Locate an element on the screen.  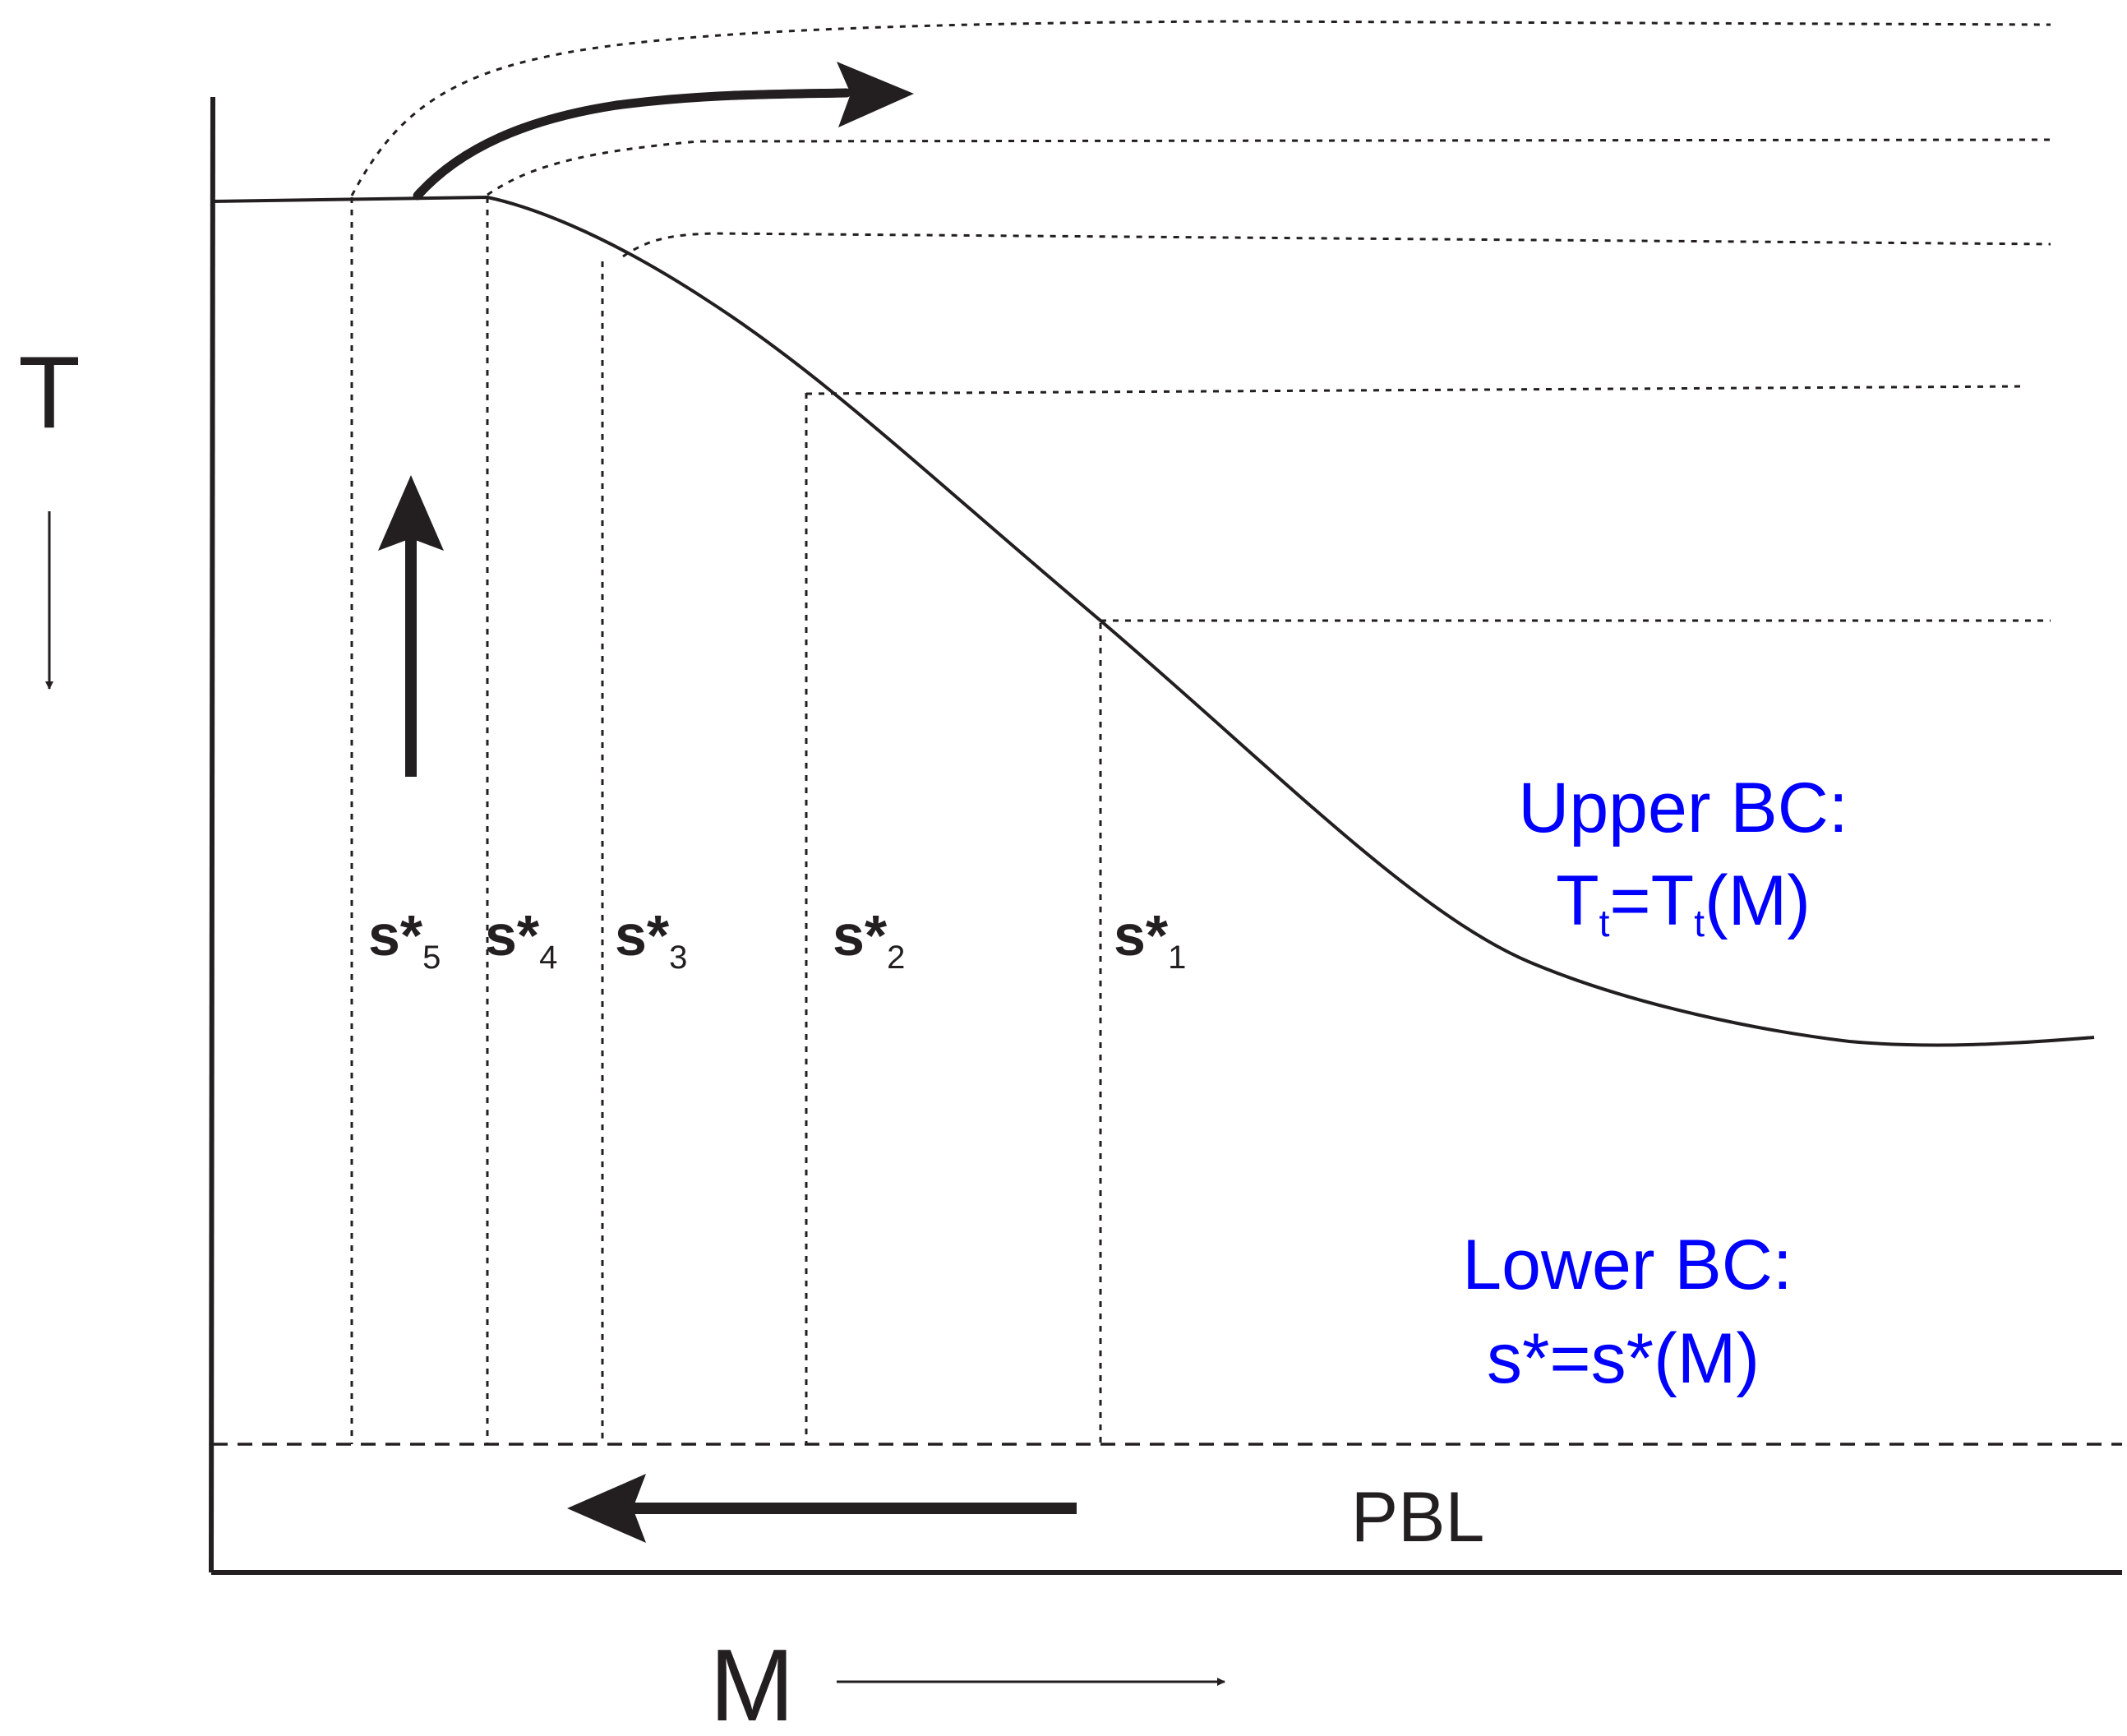
left-arrow-head is located at coordinates (606, 1508).